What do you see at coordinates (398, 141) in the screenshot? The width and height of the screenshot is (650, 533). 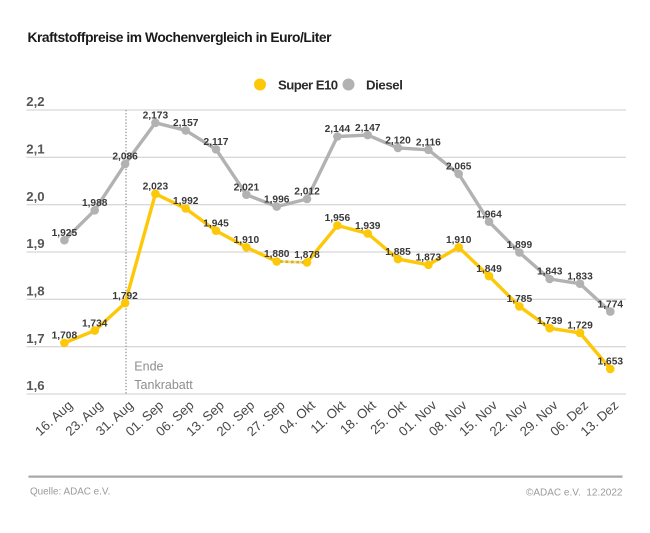 I see `svg-text: 2,120` at bounding box center [398, 141].